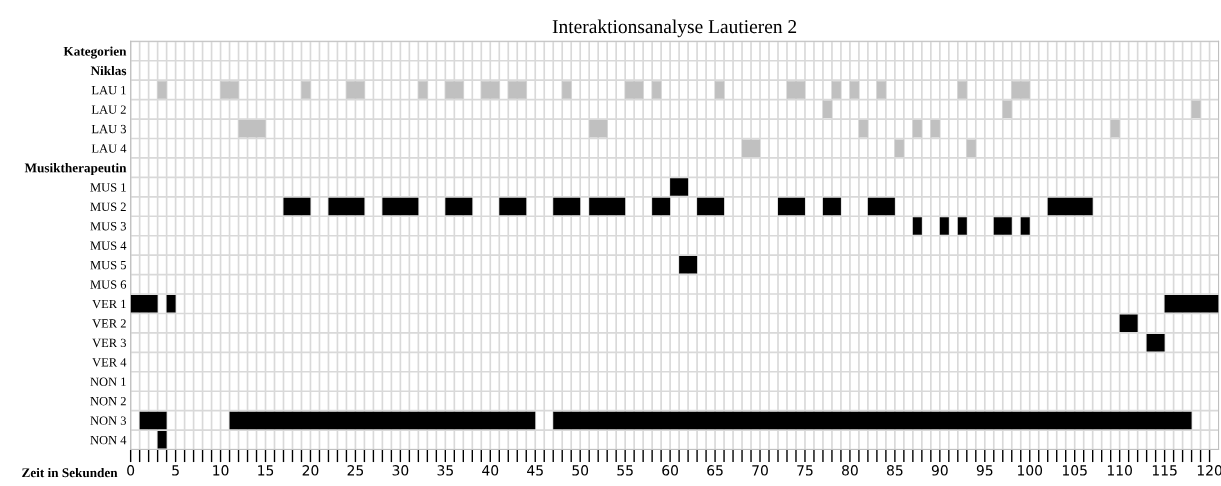  I want to click on y-tick-label: VER 2, so click(109, 323).